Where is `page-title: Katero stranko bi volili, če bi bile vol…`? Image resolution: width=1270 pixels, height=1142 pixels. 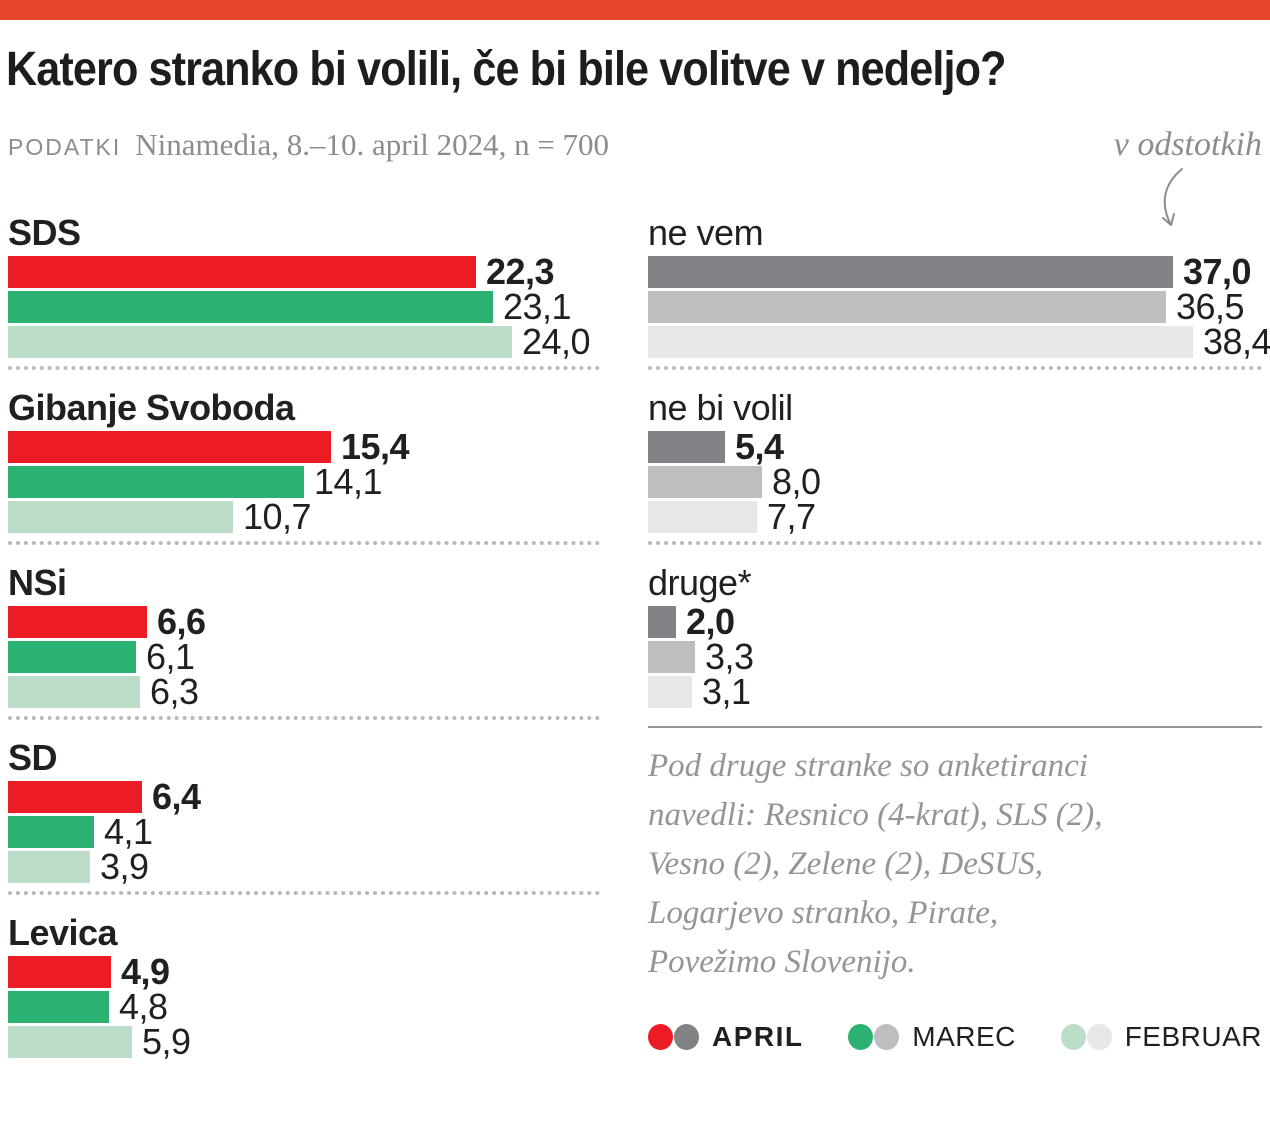 page-title: Katero stranko bi volili, če bi bile vol… is located at coordinates (634, 70).